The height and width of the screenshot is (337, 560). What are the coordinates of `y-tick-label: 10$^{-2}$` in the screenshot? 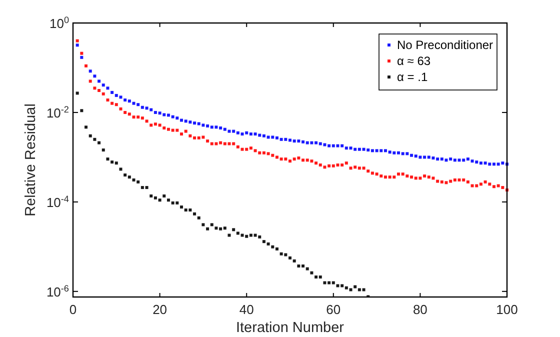 It's located at (57, 112).